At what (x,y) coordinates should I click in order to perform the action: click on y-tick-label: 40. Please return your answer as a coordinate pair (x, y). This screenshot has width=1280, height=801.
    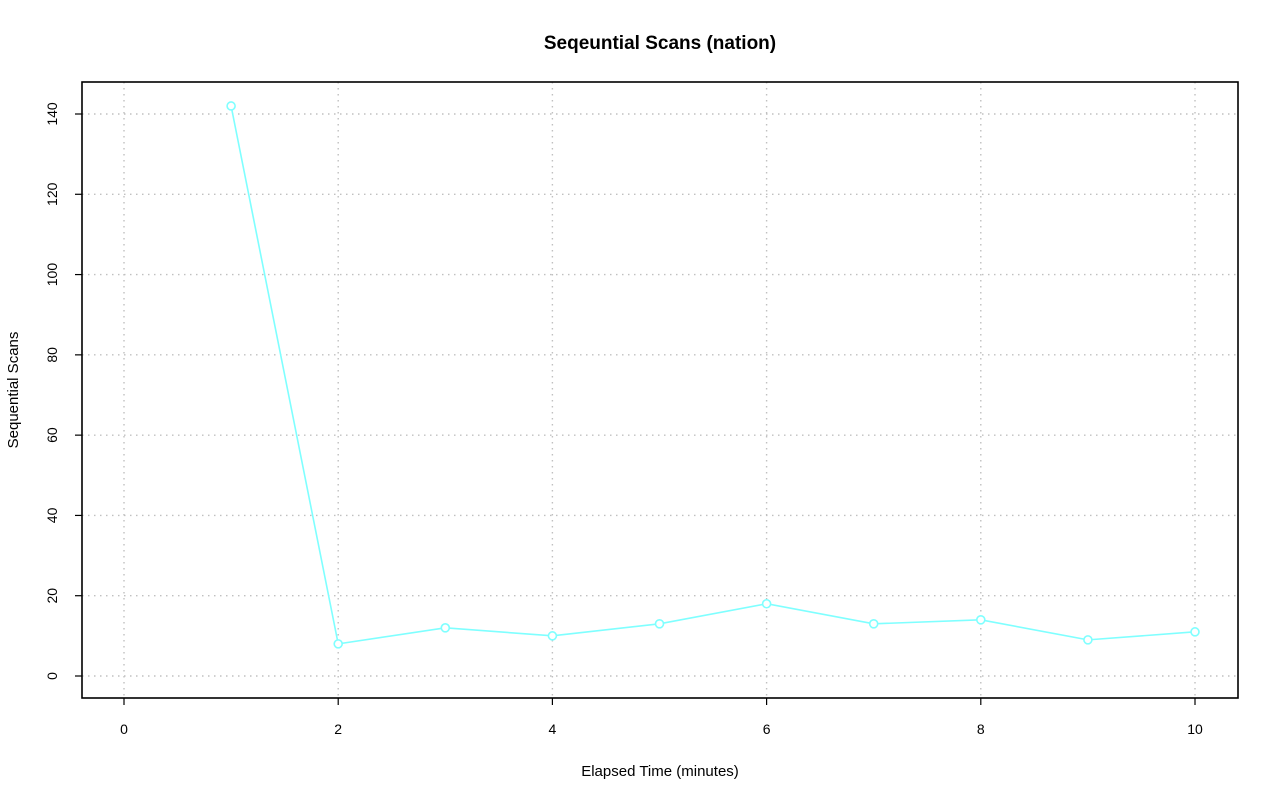
    Looking at the image, I should click on (52, 515).